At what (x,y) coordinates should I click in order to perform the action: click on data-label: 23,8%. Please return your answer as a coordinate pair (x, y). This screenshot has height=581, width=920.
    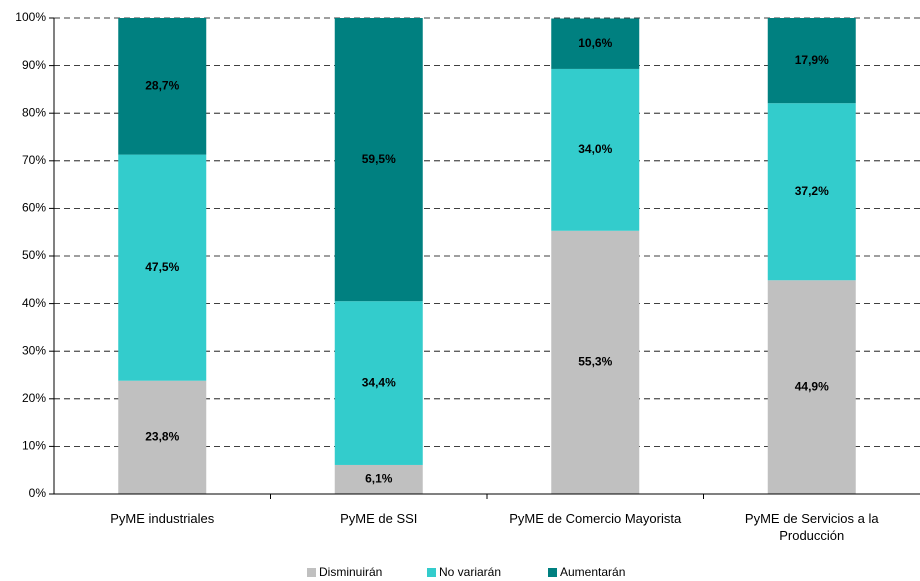
    Looking at the image, I should click on (162, 437).